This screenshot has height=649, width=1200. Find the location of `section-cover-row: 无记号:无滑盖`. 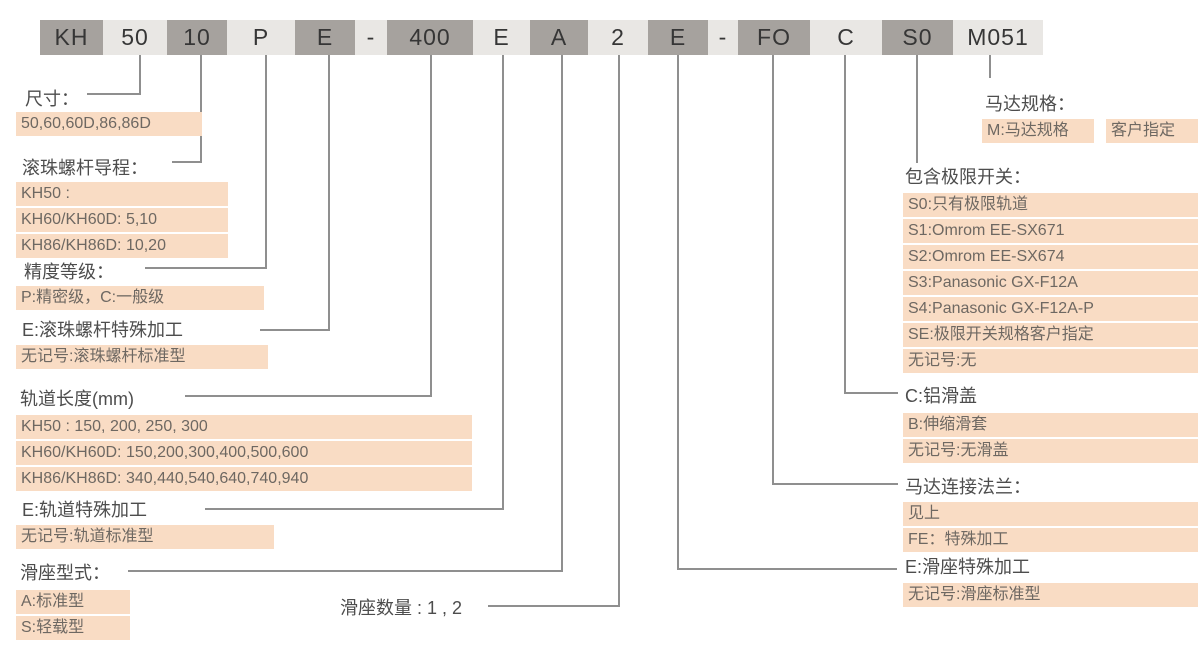

section-cover-row: 无记号:无滑盖 is located at coordinates (1050, 451).